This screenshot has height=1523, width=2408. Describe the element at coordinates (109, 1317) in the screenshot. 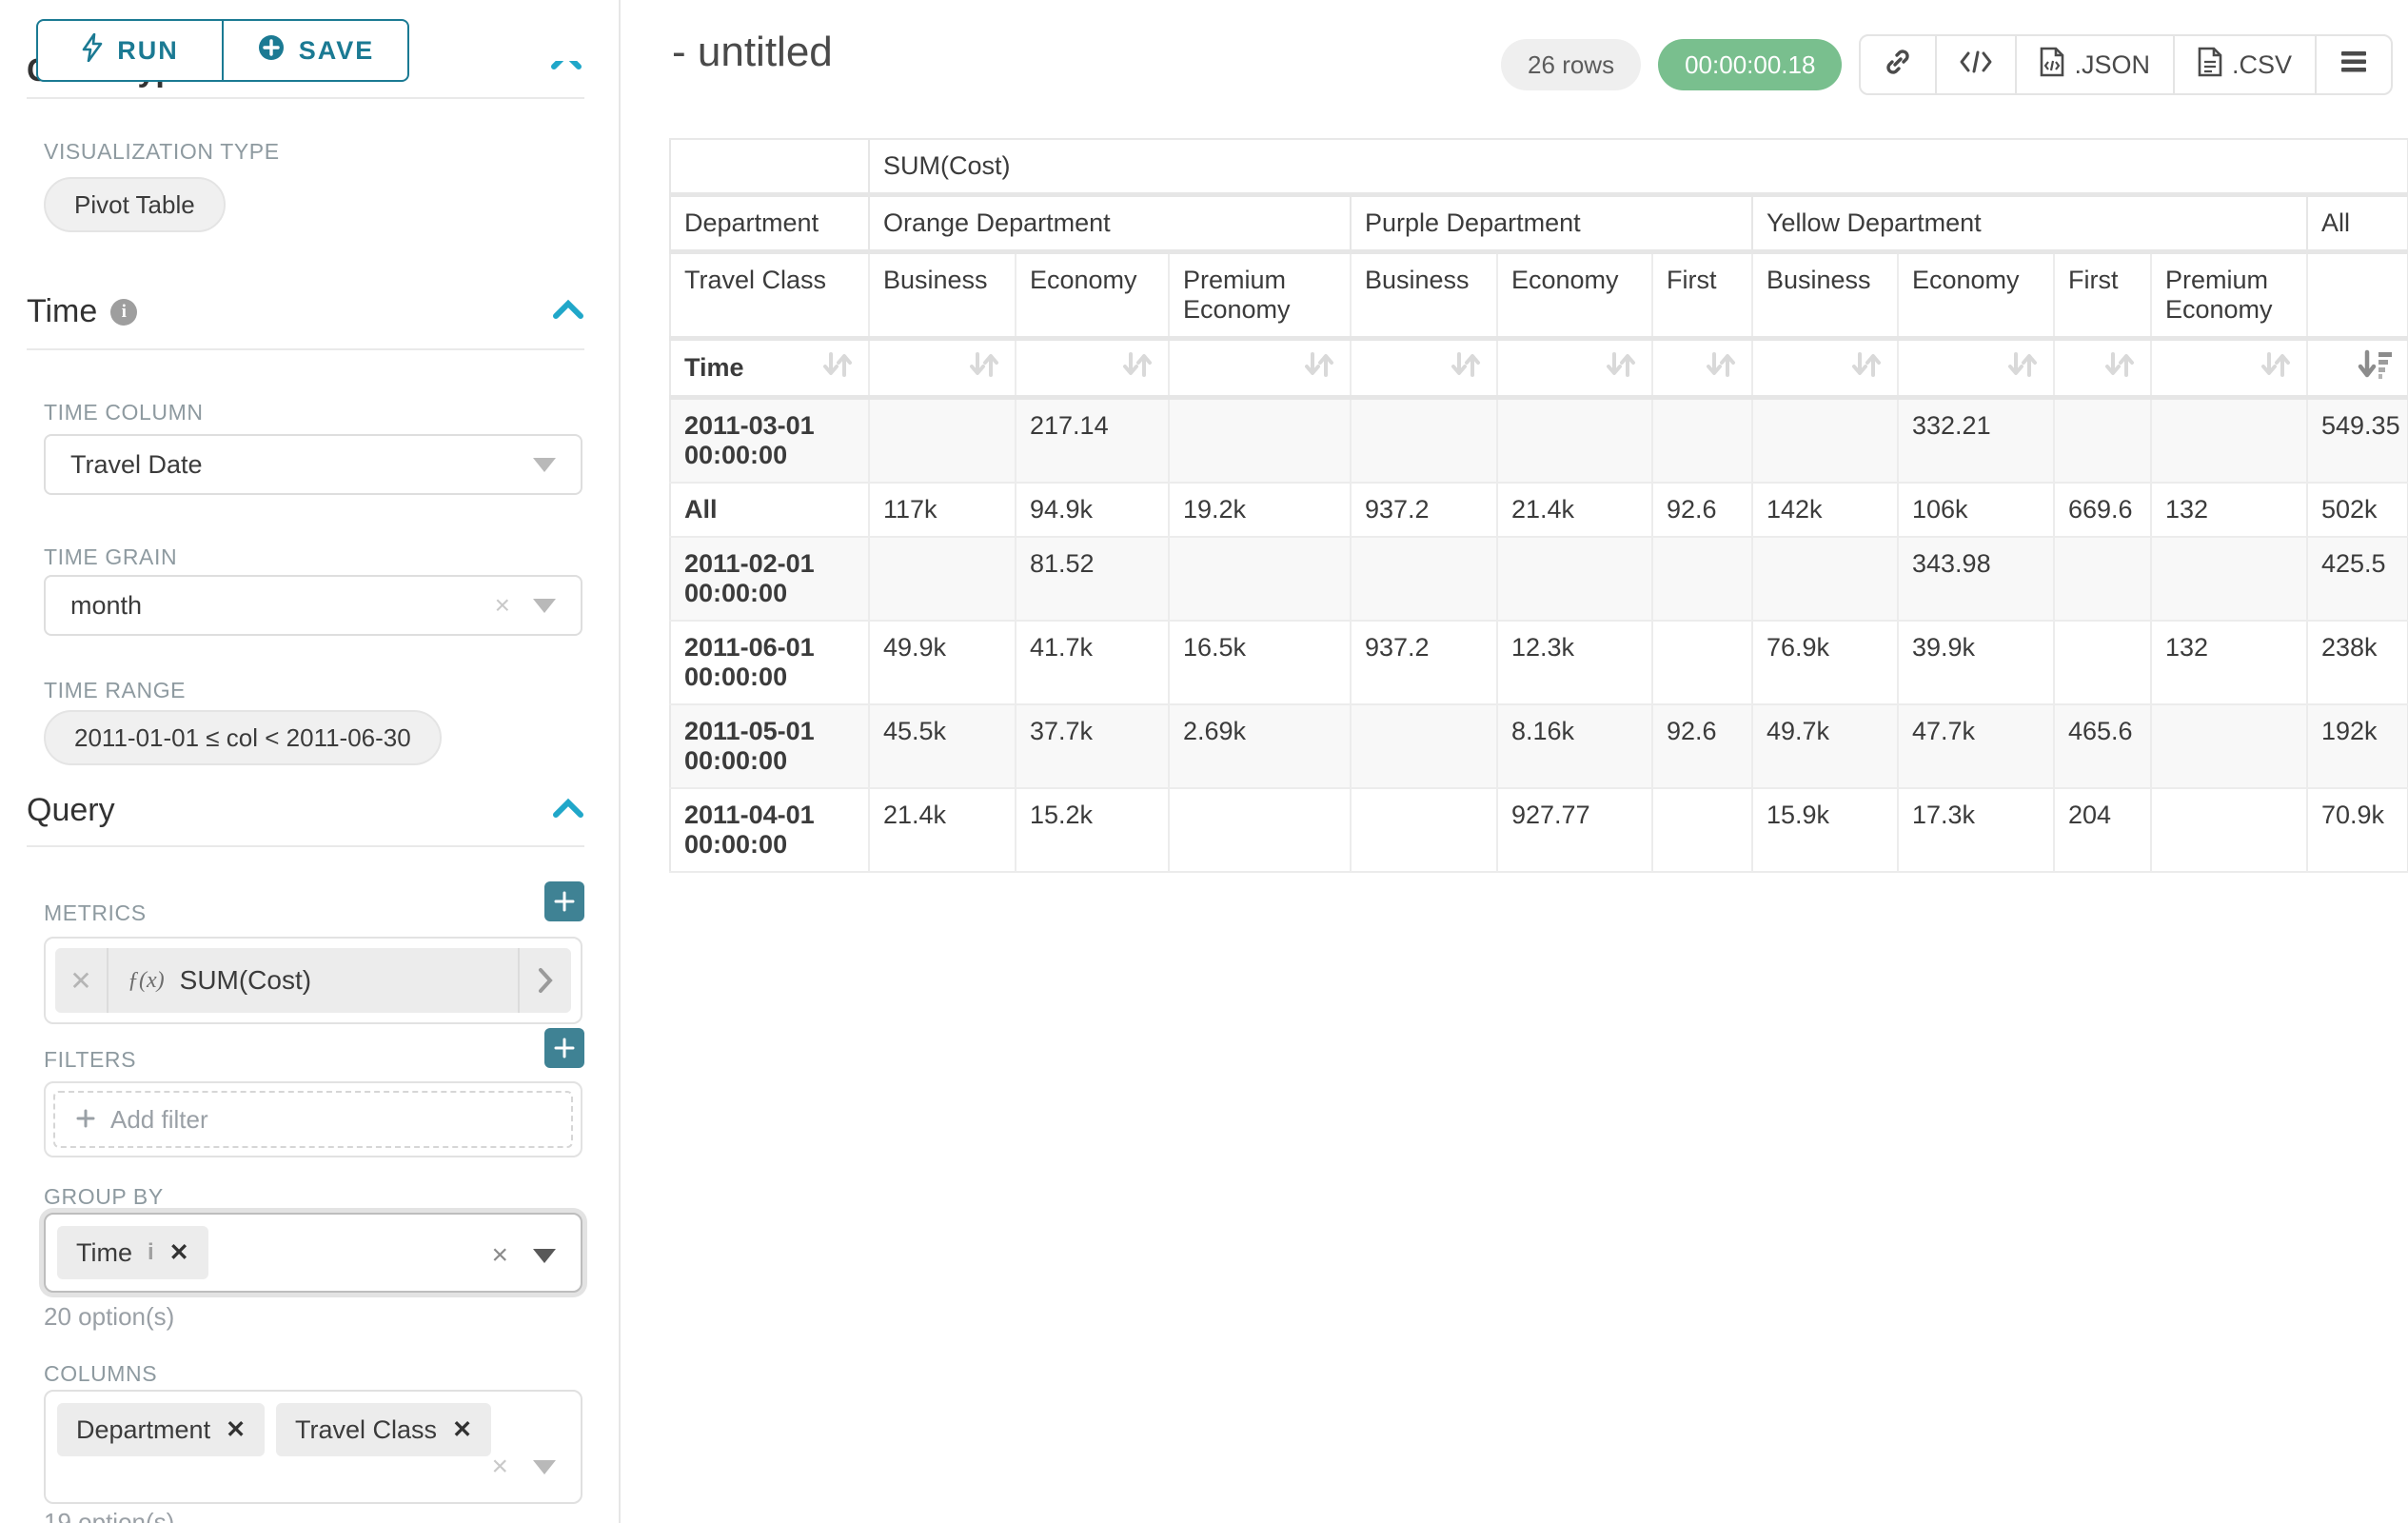

I see `group-by-options-hint: 20 option(s)` at that location.